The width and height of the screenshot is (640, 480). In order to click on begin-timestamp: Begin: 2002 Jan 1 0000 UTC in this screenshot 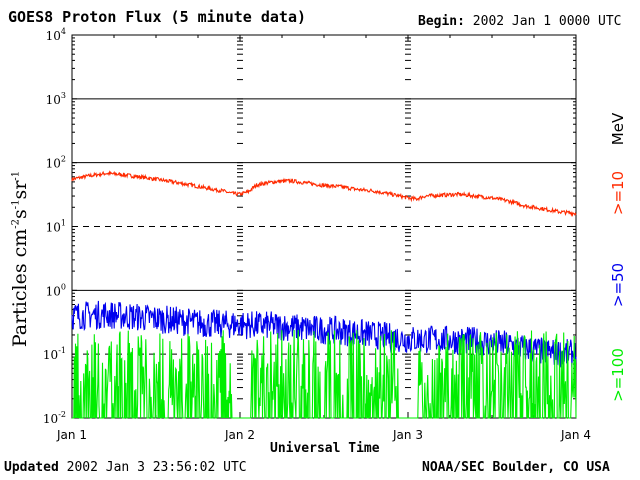, I will do `click(520, 21)`.